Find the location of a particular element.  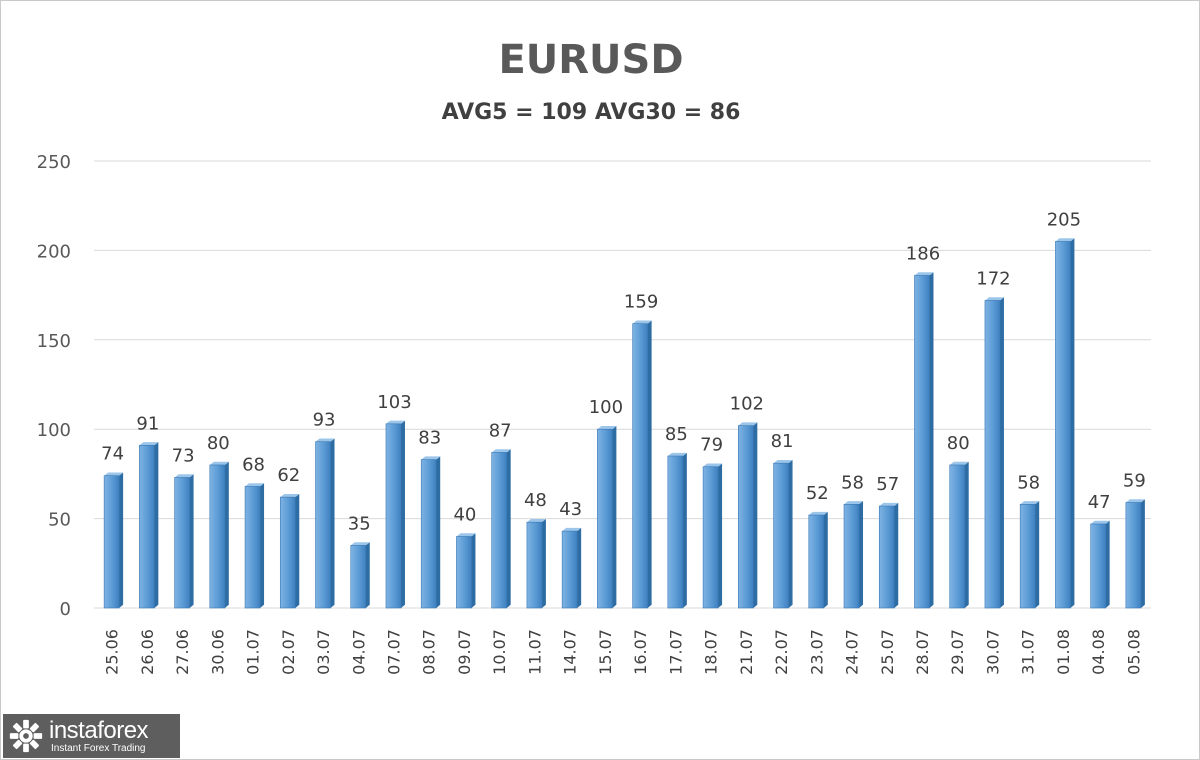

bar-23.07 is located at coordinates (818, 560).